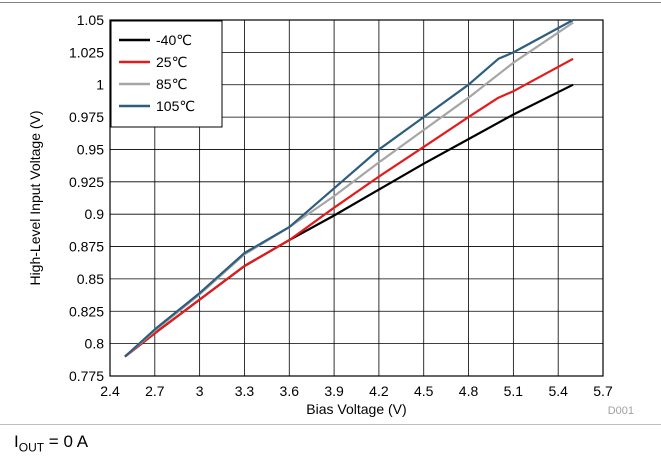 The height and width of the screenshot is (465, 661). What do you see at coordinates (66, 441) in the screenshot?
I see `footnote-value: = 0 A` at bounding box center [66, 441].